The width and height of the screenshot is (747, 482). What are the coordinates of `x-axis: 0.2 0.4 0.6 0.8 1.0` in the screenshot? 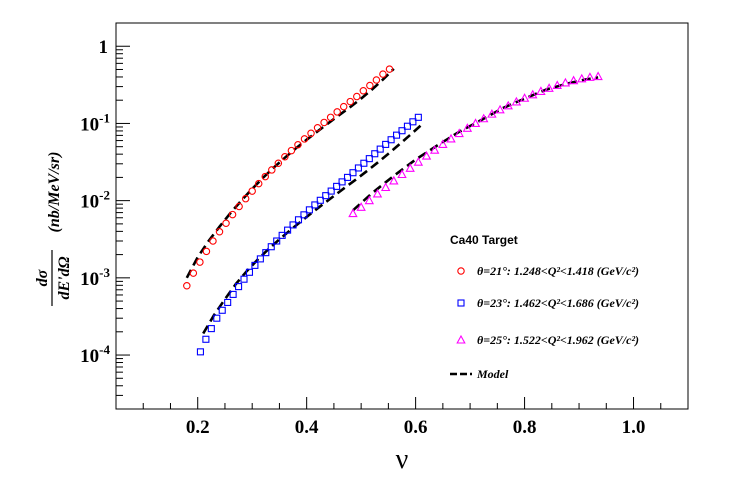 It's located at (415, 417).